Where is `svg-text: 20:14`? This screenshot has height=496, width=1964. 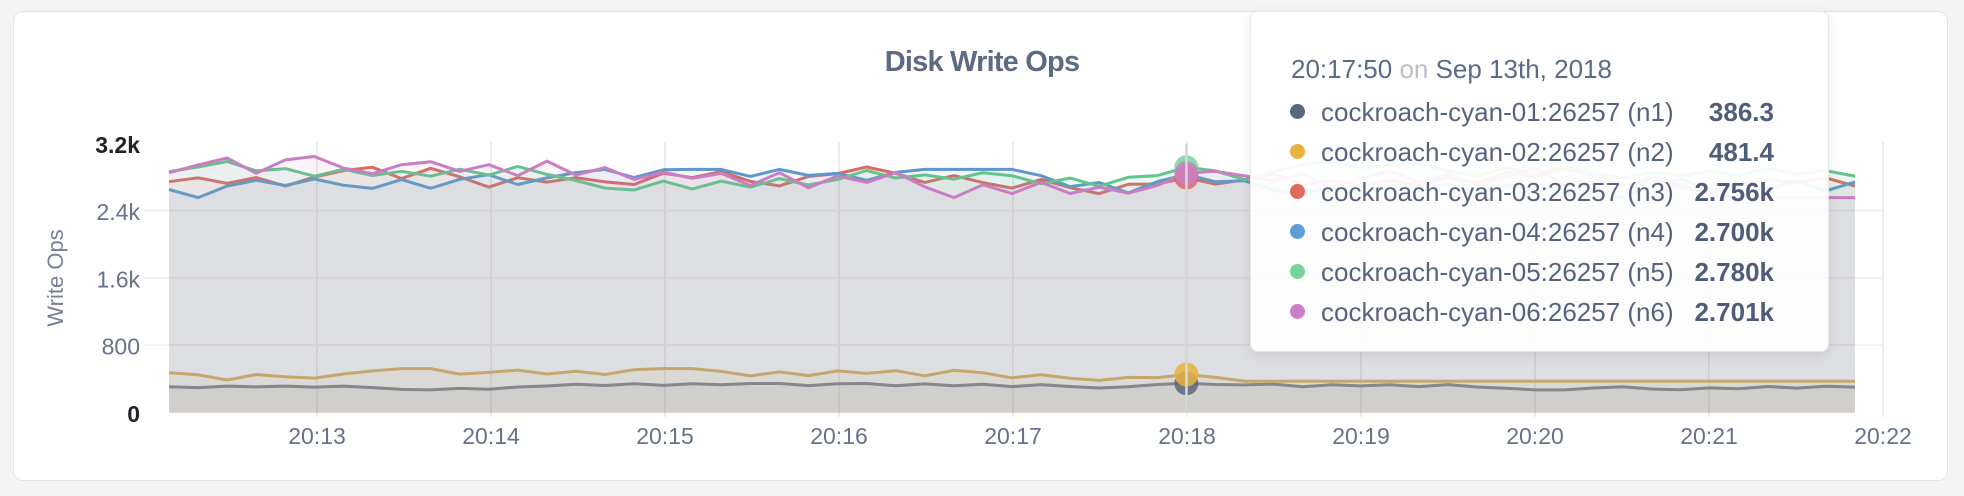 svg-text: 20:14 is located at coordinates (491, 436).